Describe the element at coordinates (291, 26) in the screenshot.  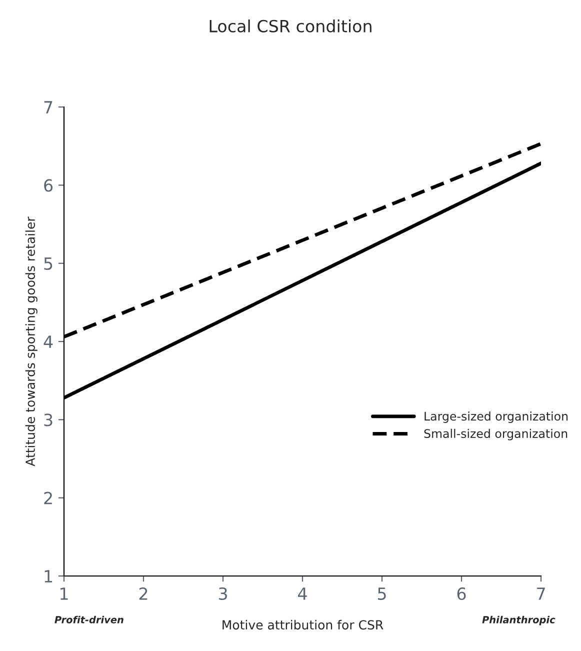
I see `chart-title: Local CSR condition` at that location.